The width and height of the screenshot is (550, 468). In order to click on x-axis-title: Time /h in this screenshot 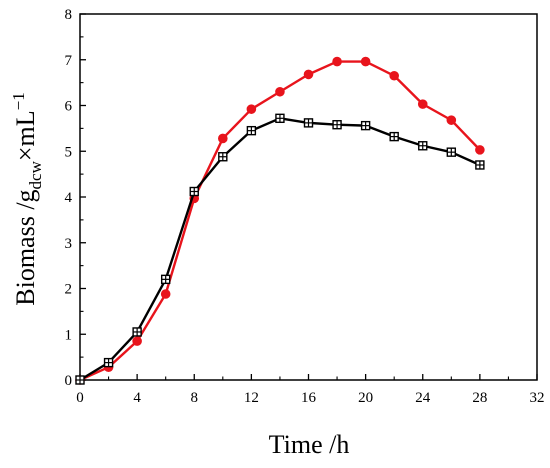, I will do `click(309, 444)`.